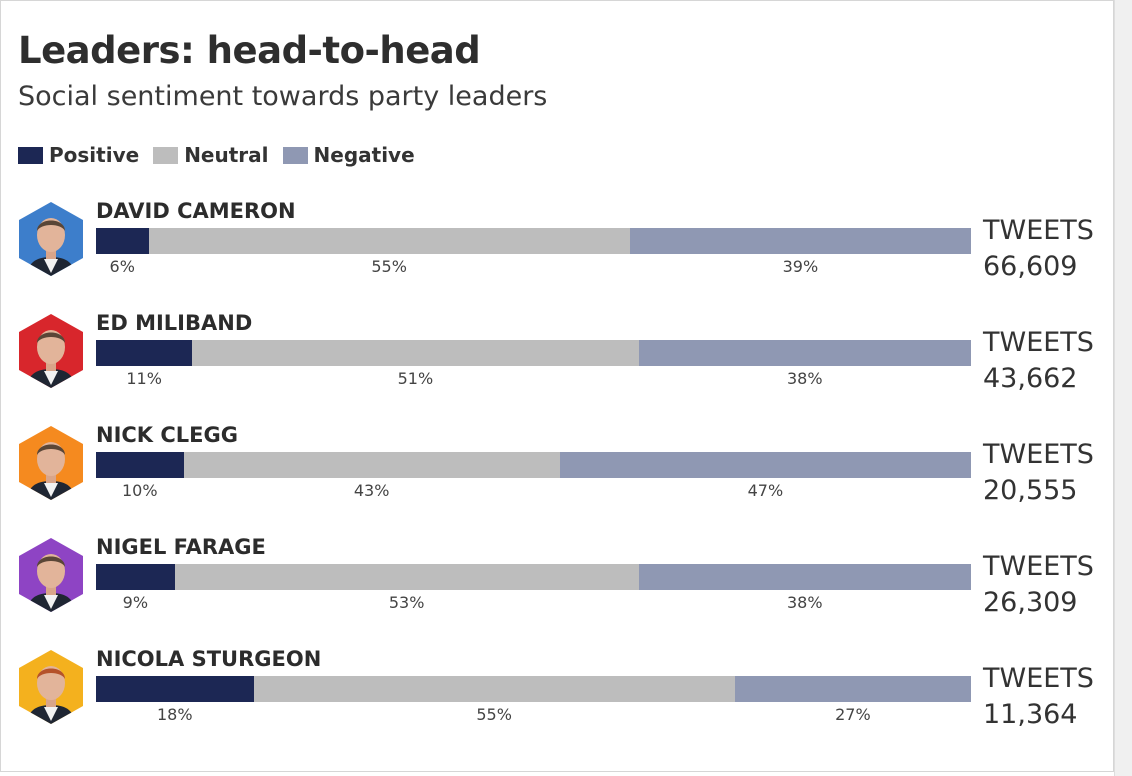 This screenshot has width=1132, height=776. Describe the element at coordinates (139, 490) in the screenshot. I see `value-label-positive: 10%` at that location.